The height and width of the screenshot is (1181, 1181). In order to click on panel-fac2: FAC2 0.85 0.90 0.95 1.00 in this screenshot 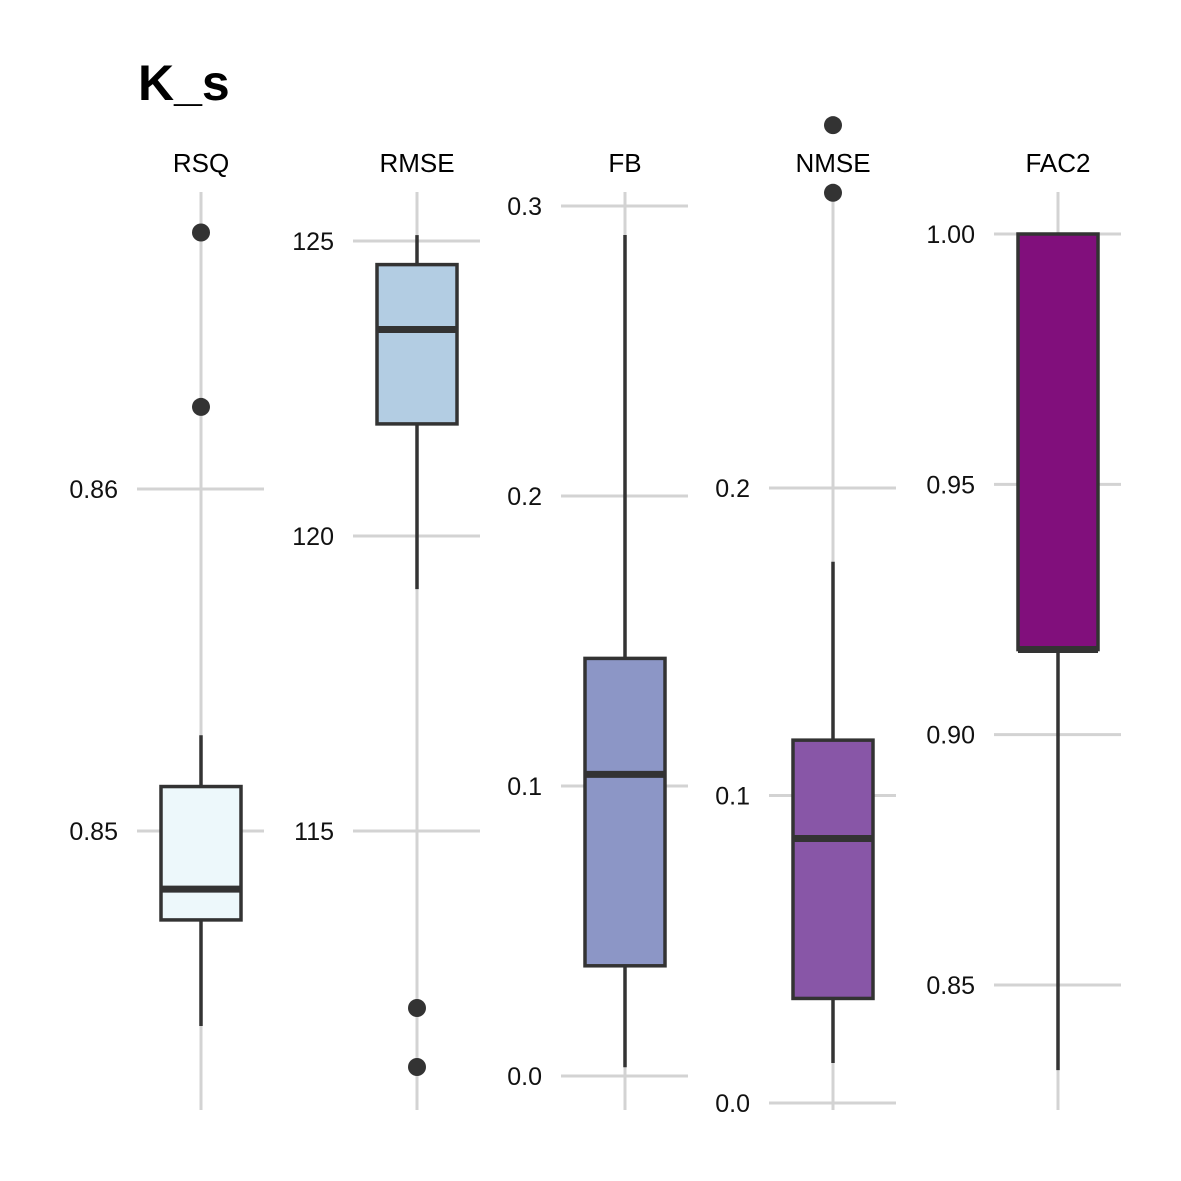, I will do `click(1023, 629)`.